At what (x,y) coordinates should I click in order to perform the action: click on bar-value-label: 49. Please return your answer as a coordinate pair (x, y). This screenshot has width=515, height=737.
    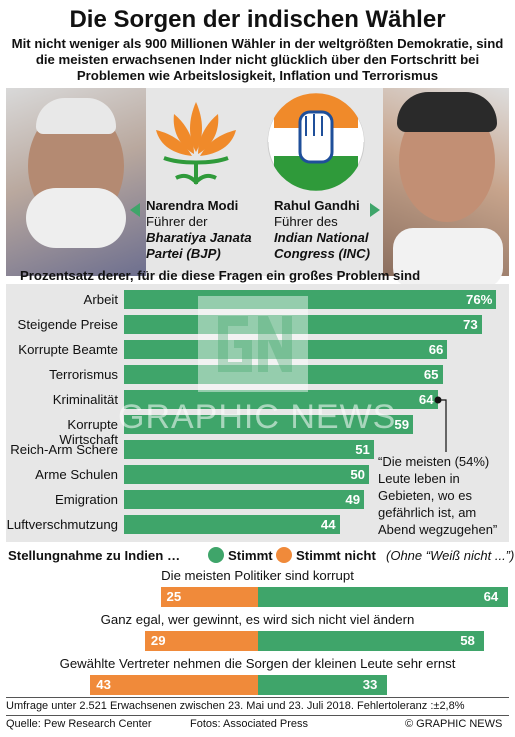
    Looking at the image, I should click on (353, 499).